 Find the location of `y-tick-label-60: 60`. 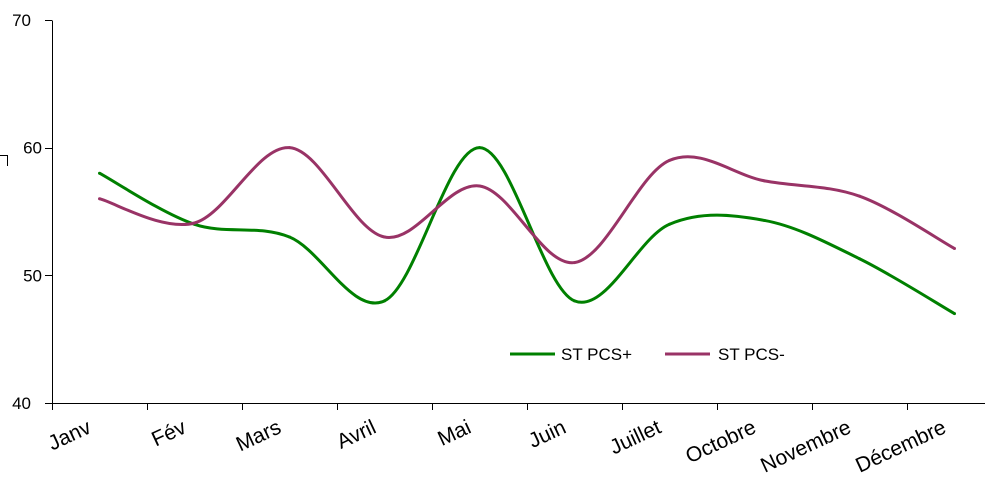

y-tick-label-60: 60 is located at coordinates (32, 148).